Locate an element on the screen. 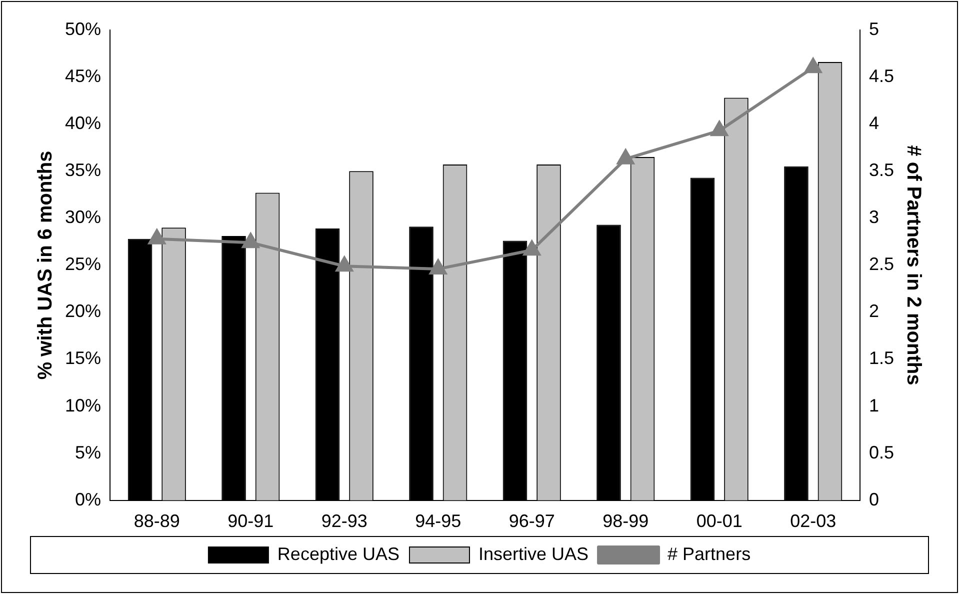 The width and height of the screenshot is (959, 594). y2-tick-label: 0.5 is located at coordinates (881, 452).